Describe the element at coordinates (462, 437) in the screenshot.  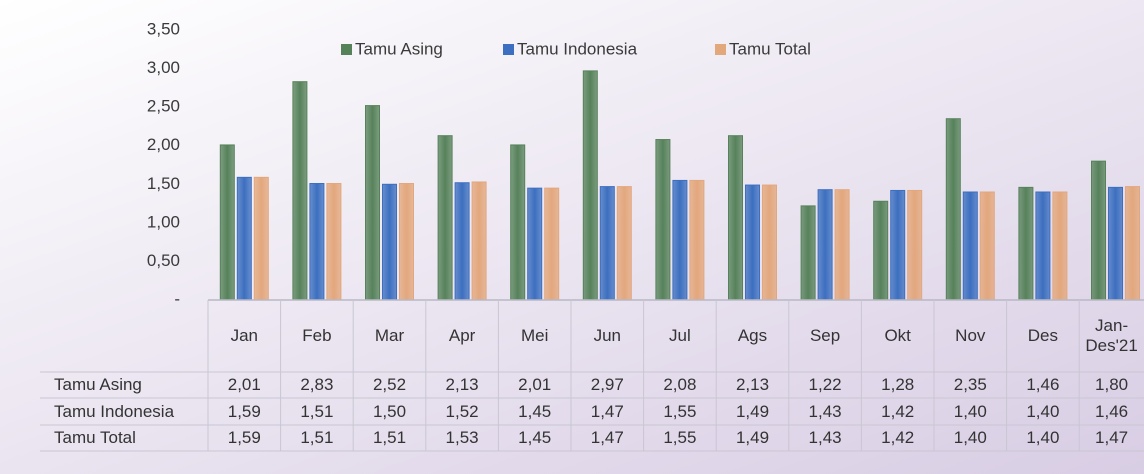
I see `table-value: 1,53` at that location.